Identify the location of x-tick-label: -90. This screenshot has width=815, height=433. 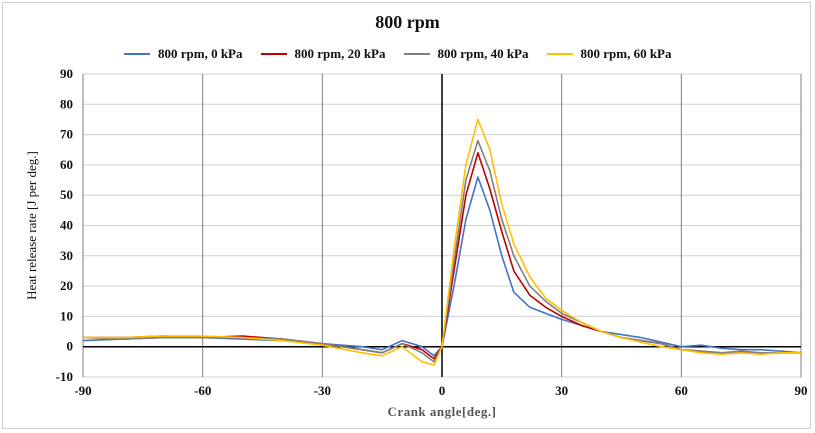
(82, 390).